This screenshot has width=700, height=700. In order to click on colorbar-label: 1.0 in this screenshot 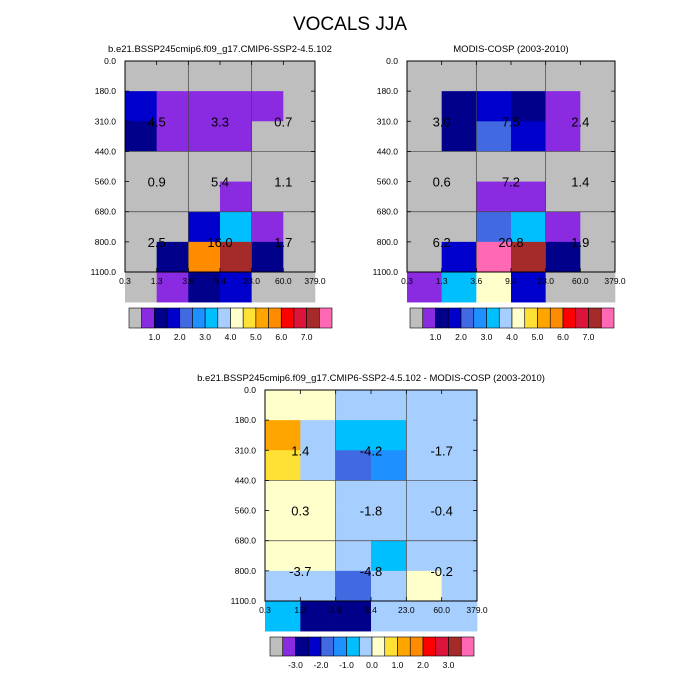, I will do `click(154, 337)`.